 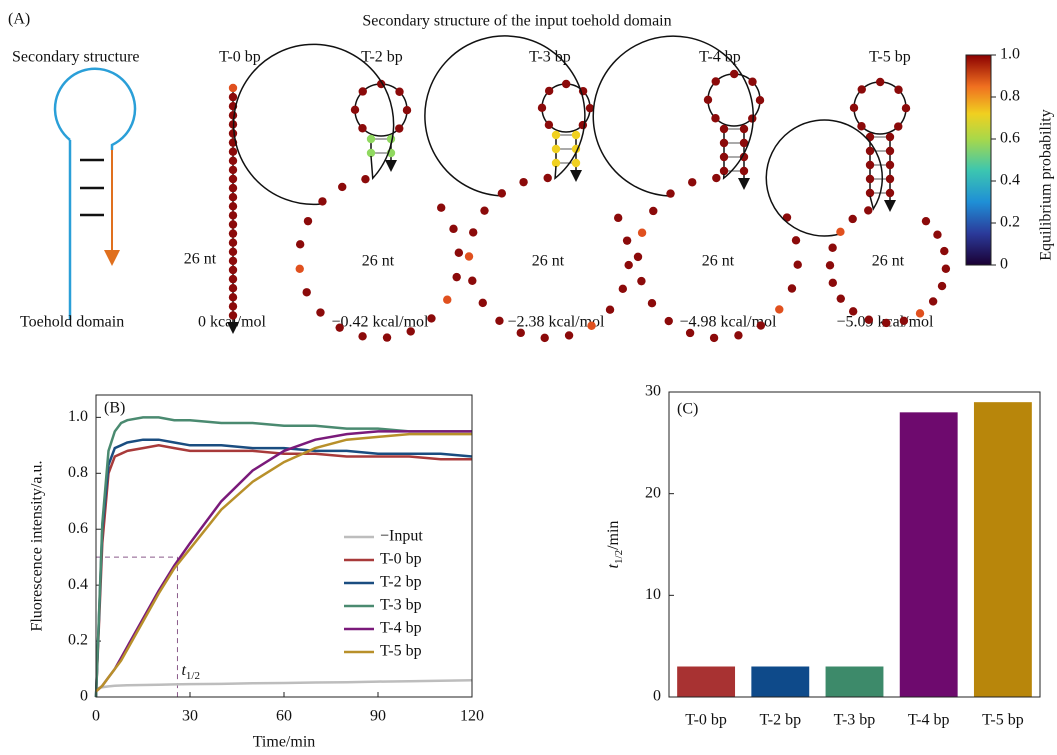 I want to click on panel-label: (A), so click(x=19, y=19).